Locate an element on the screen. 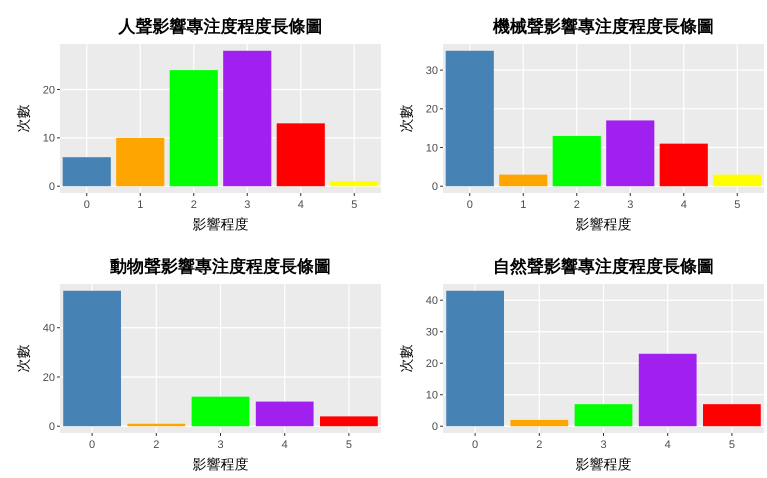 Image resolution: width=767 pixels, height=478 pixels. chart-title: 自然聲影響專注度程度長條圖 is located at coordinates (603, 267).